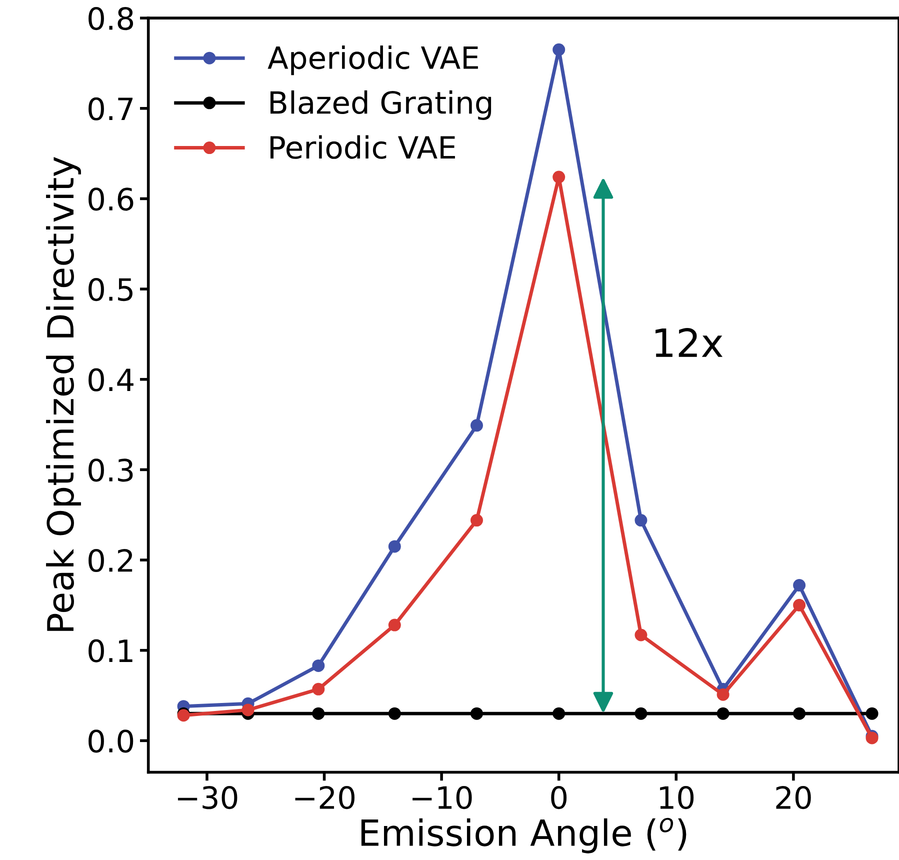  Describe the element at coordinates (111, 380) in the screenshot. I see `y-tick-label: 0.4` at that location.